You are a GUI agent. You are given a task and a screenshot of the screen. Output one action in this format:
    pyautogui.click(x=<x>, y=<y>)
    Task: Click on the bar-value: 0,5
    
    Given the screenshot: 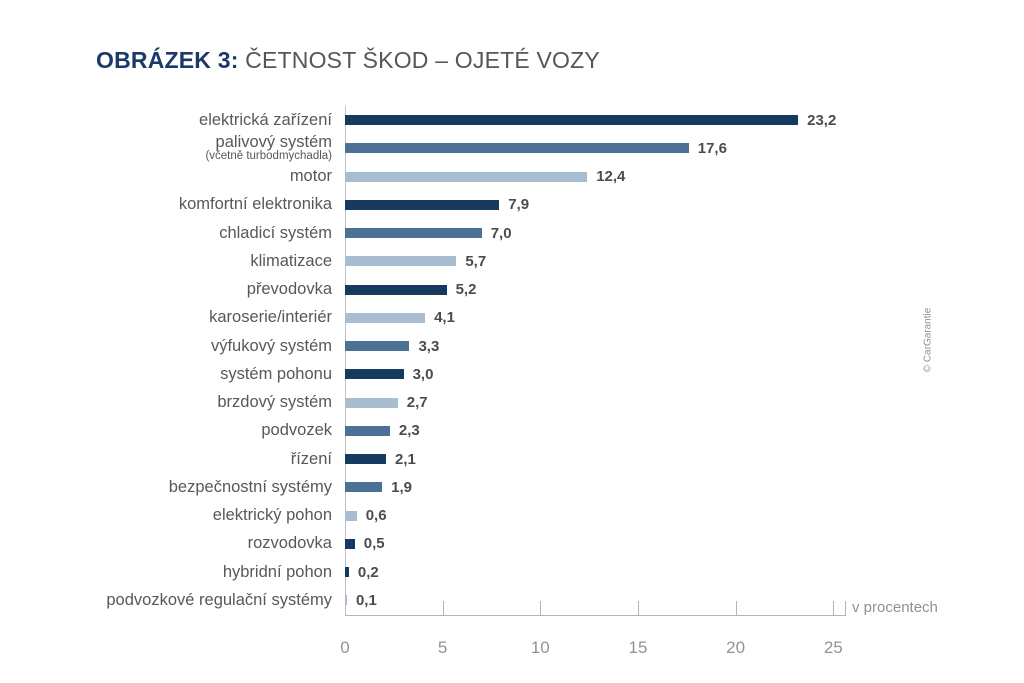 What is the action you would take?
    pyautogui.click(x=374, y=544)
    